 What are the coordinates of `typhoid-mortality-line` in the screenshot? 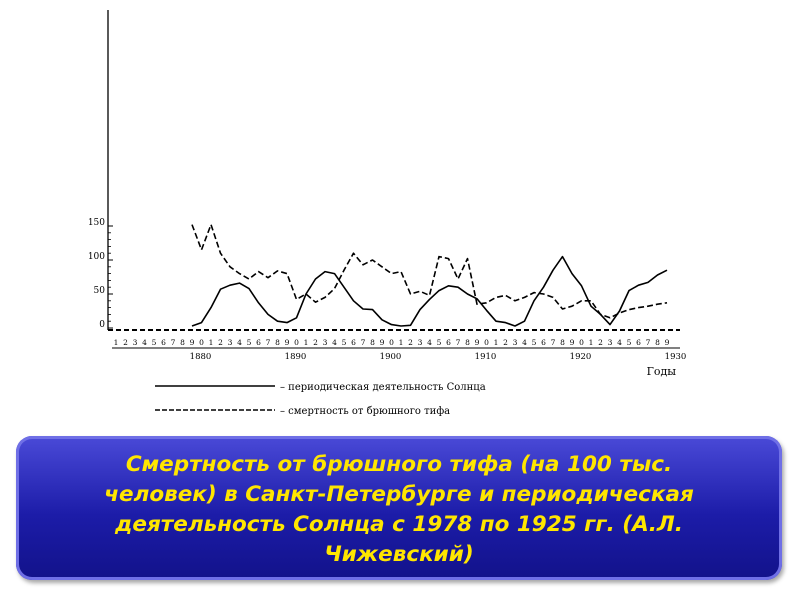 It's located at (429, 271).